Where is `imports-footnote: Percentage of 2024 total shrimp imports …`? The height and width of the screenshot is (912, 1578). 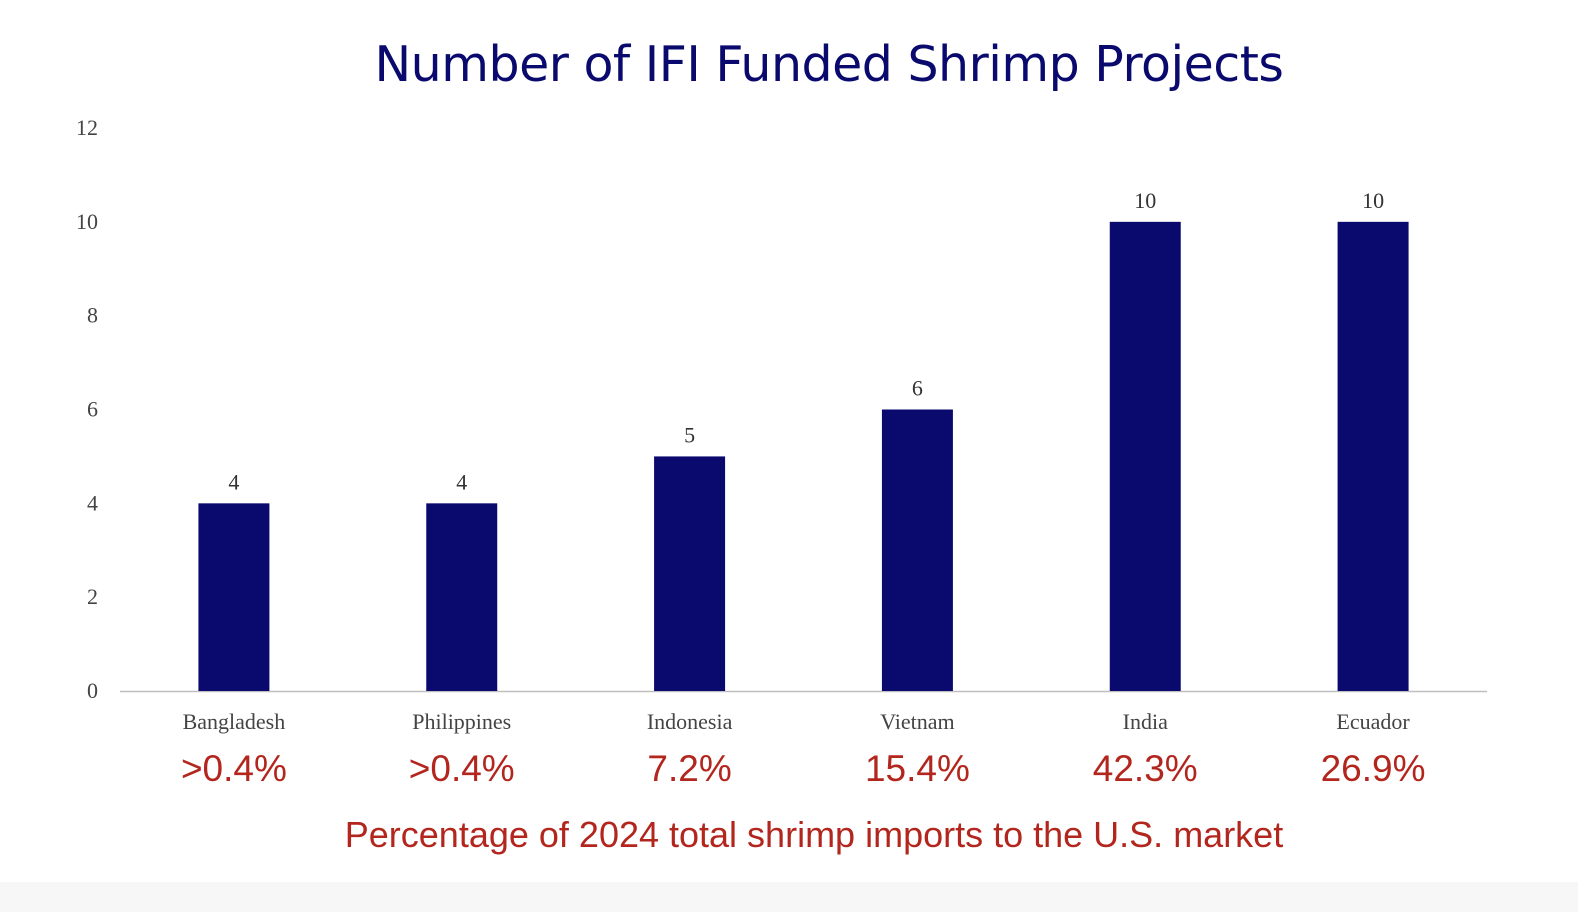 imports-footnote: Percentage of 2024 total shrimp imports … is located at coordinates (814, 834).